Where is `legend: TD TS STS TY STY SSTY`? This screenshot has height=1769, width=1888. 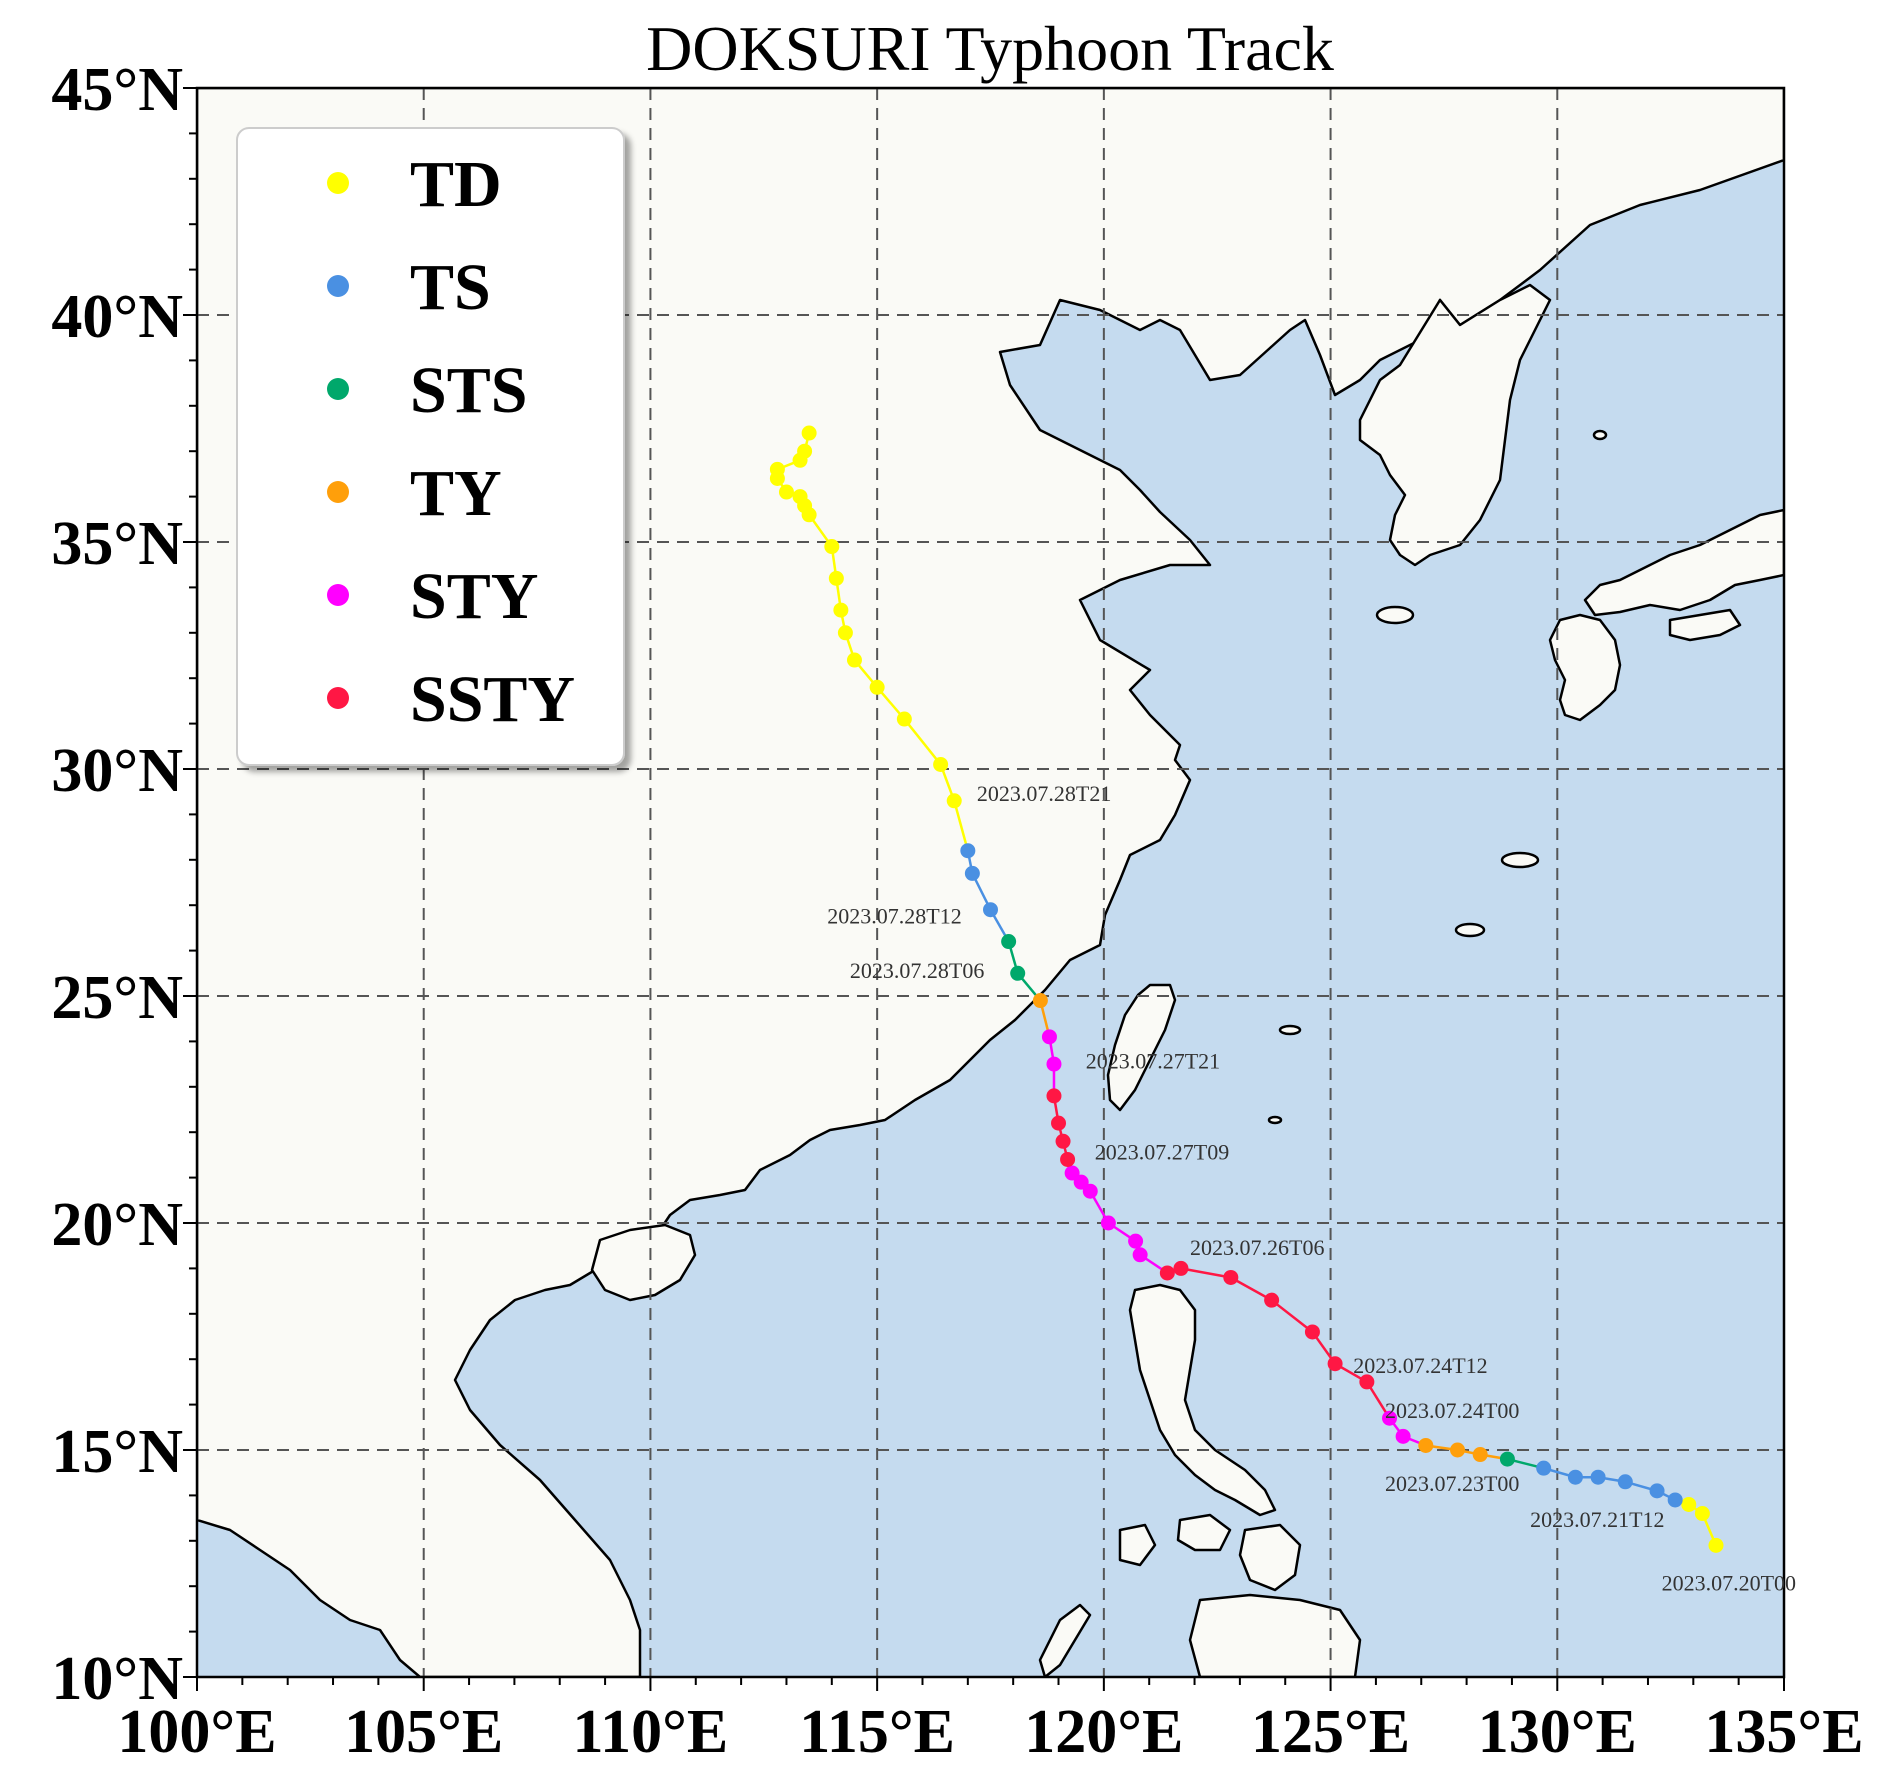 legend: TD TS STS TY STY SSTY is located at coordinates (430, 446).